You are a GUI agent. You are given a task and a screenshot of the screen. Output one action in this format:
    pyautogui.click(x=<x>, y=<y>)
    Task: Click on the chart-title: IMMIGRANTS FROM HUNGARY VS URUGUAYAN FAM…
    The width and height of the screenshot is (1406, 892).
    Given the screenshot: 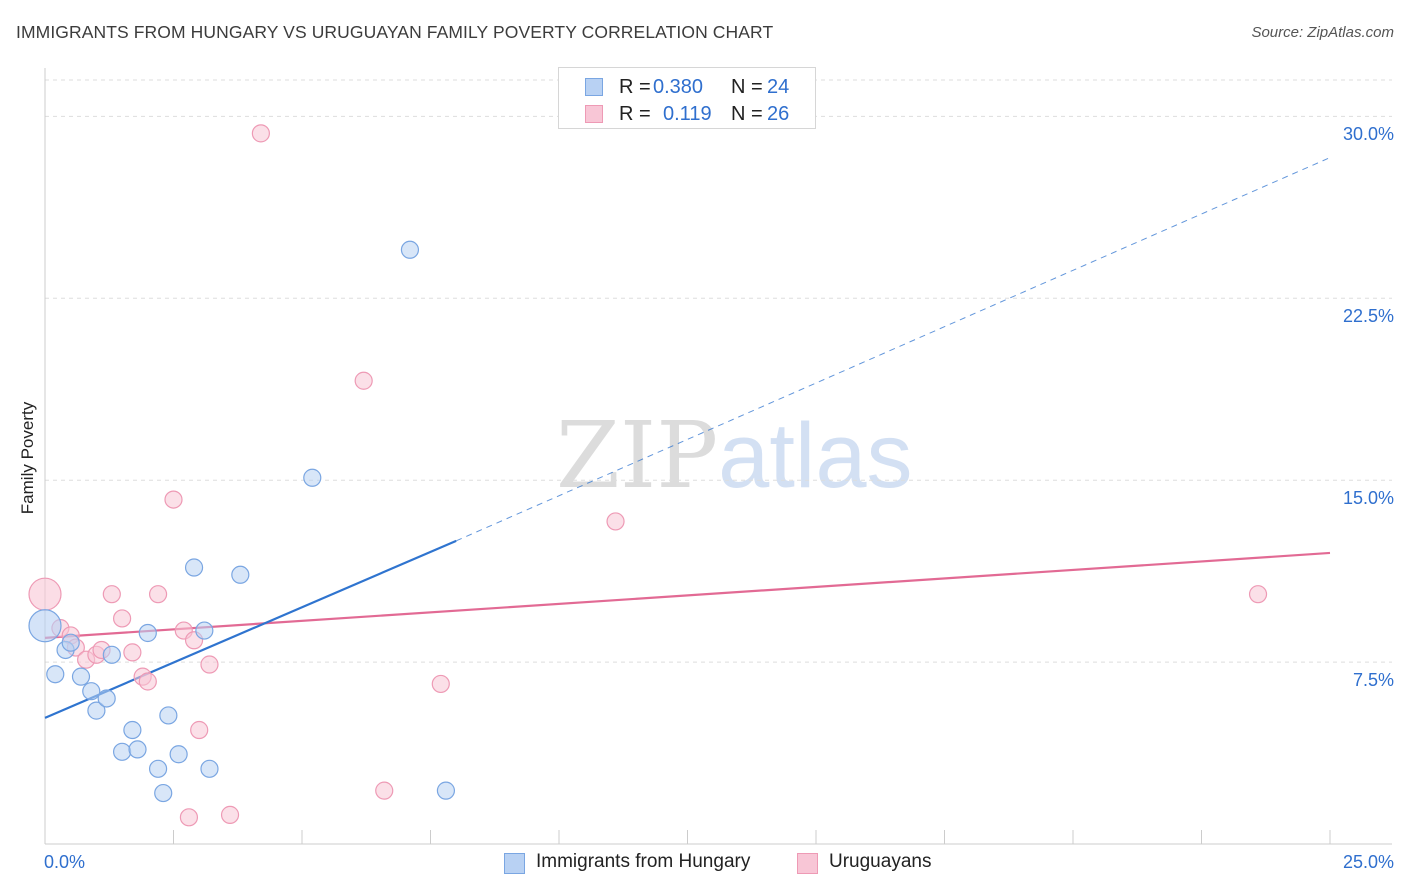 What is the action you would take?
    pyautogui.click(x=395, y=32)
    